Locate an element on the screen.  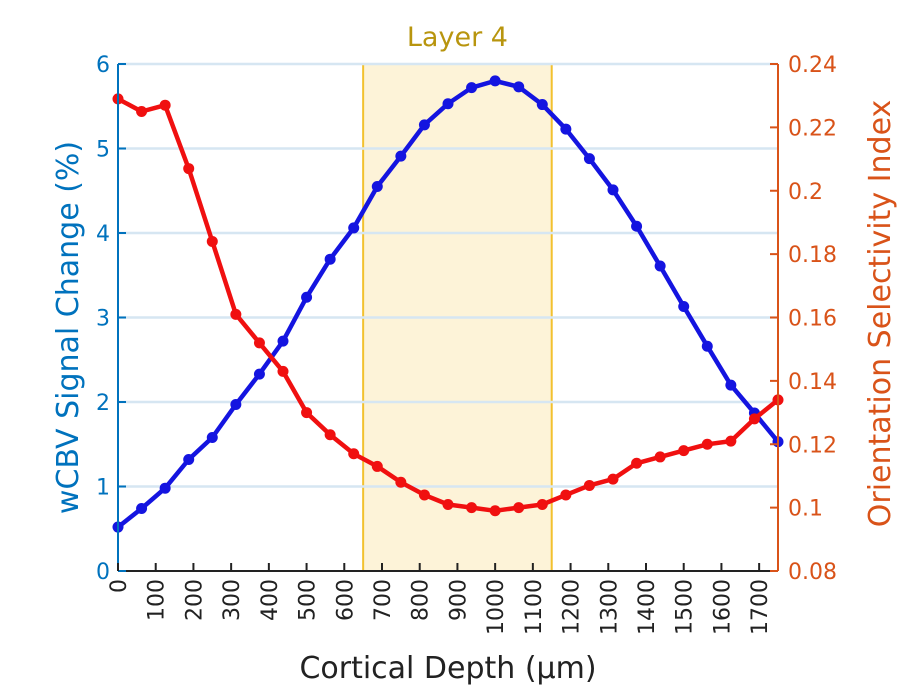
left-y-axis-title: wCBV Signal Change (%) is located at coordinates (68, 327).